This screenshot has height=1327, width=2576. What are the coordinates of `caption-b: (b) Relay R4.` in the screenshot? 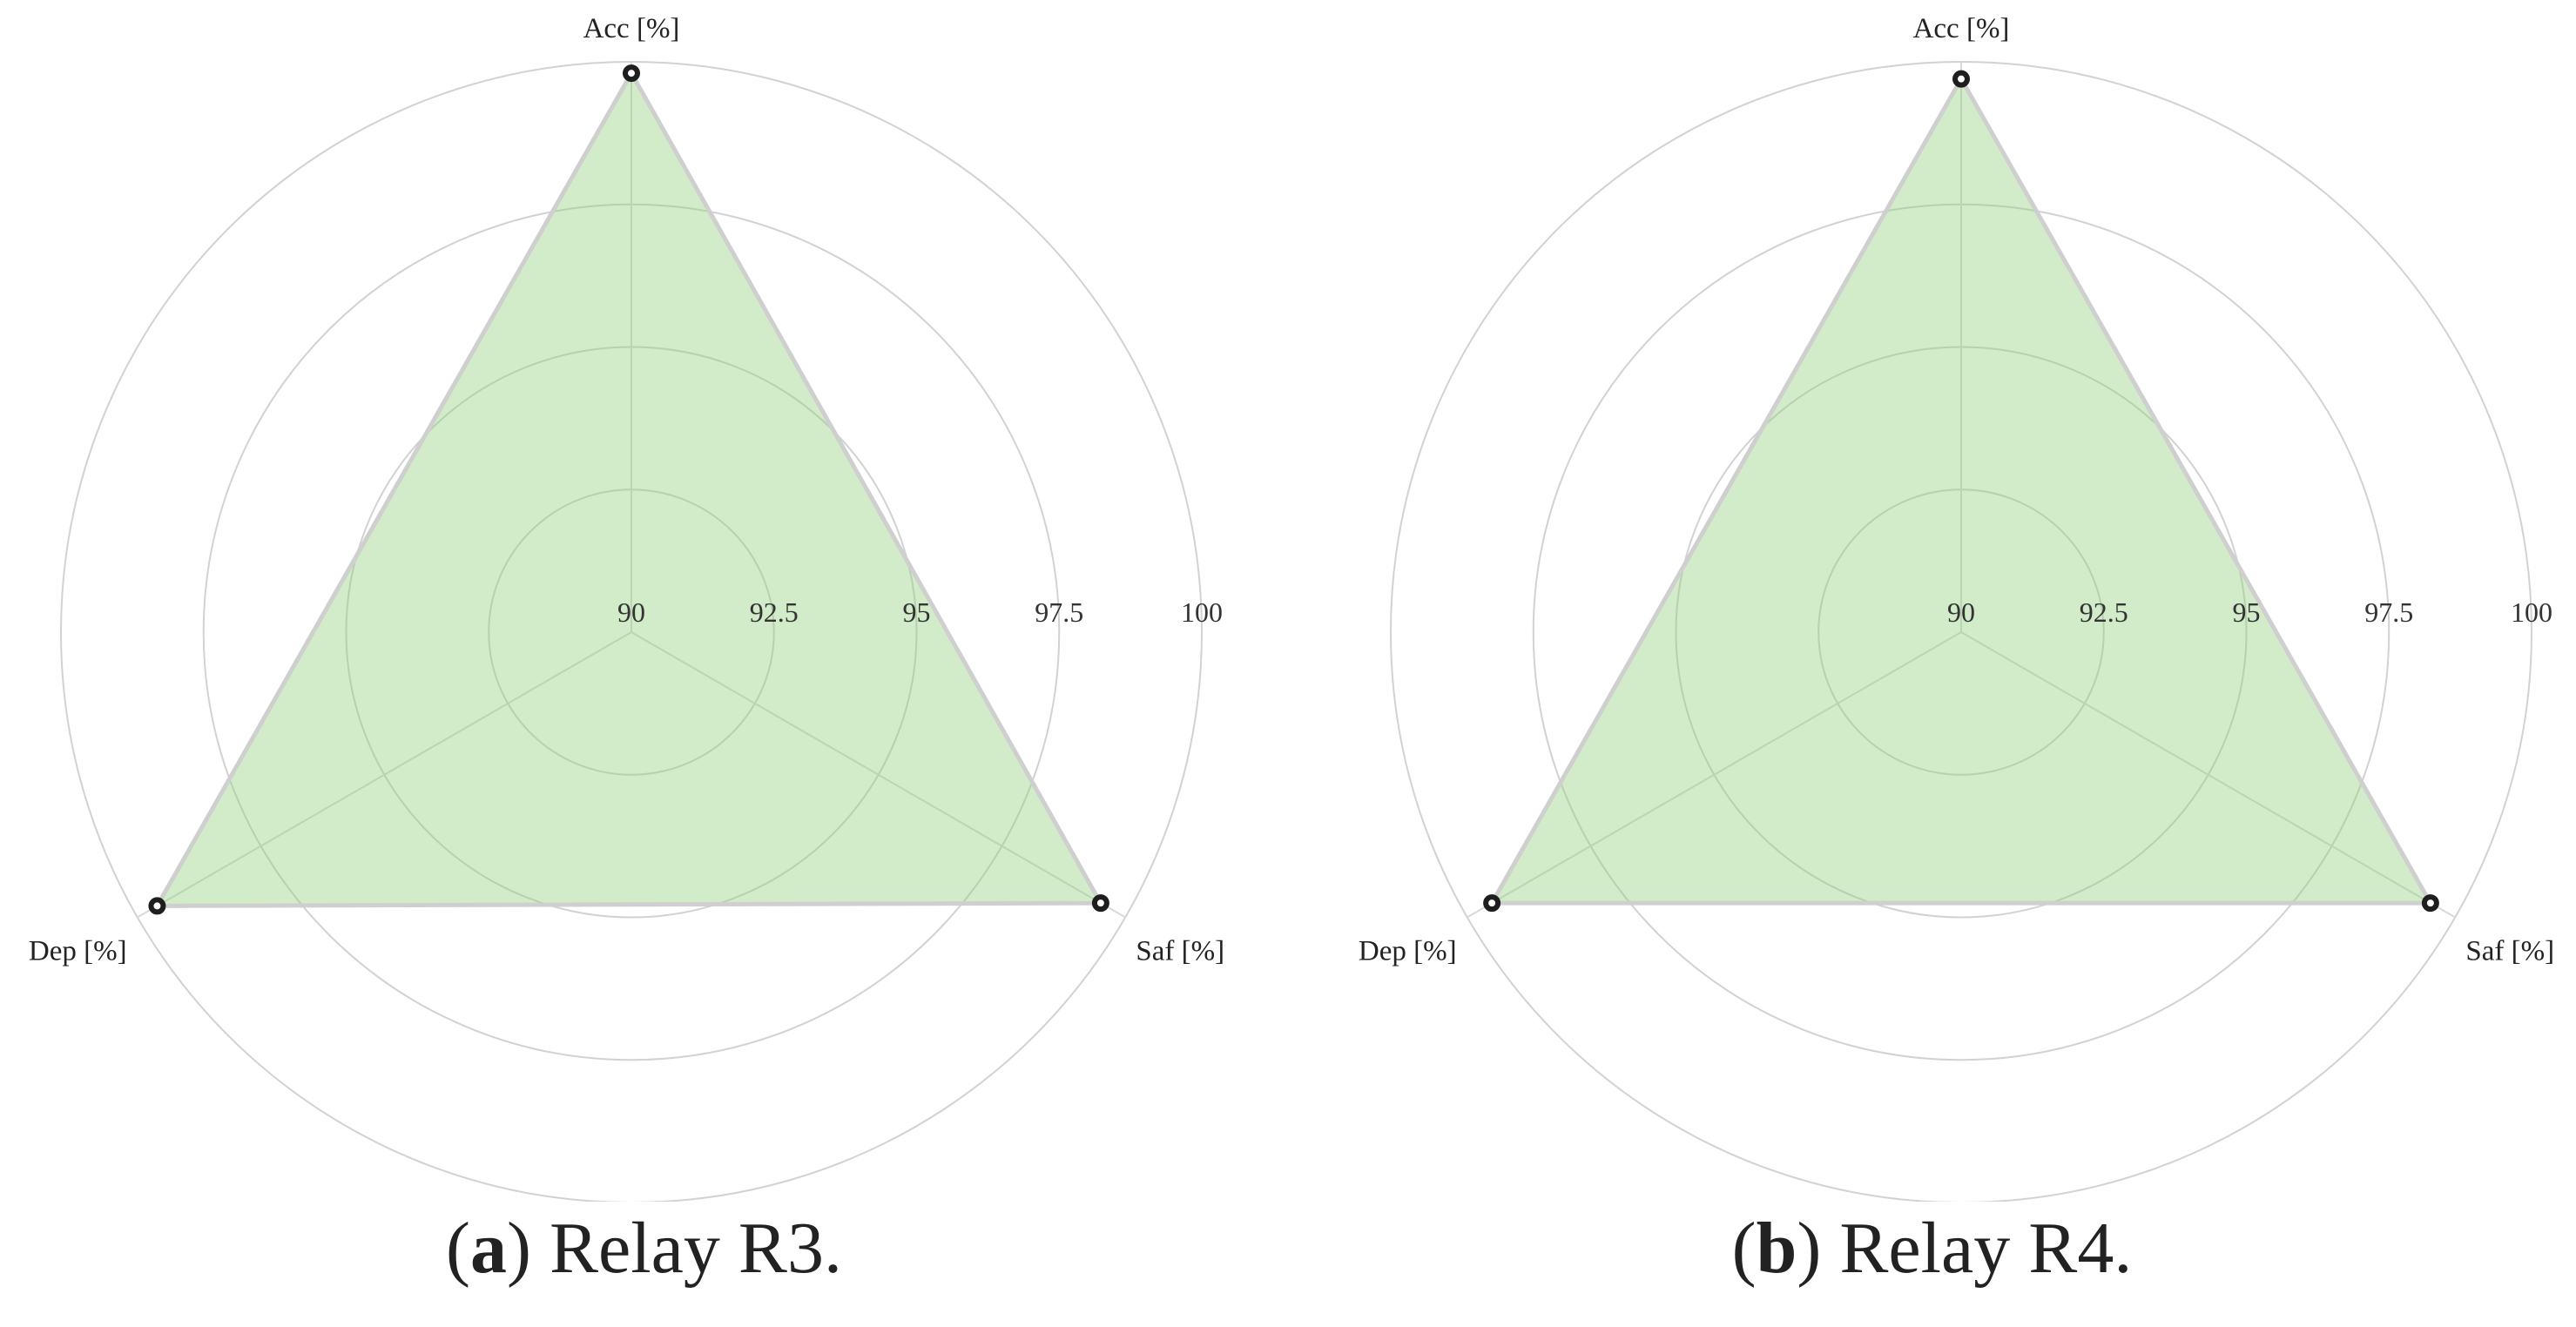 It's located at (1932, 1248).